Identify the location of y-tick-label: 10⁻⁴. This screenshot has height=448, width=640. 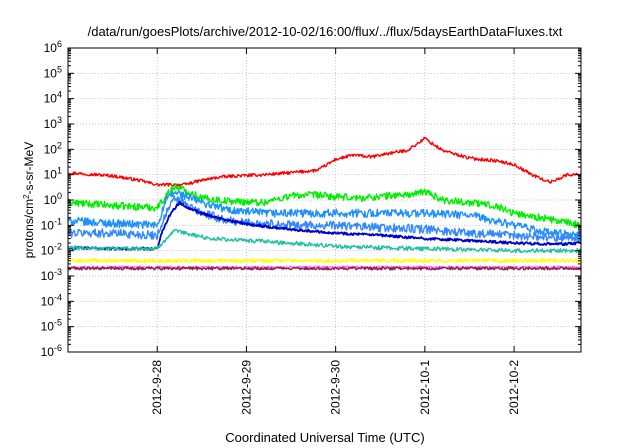
(51, 300).